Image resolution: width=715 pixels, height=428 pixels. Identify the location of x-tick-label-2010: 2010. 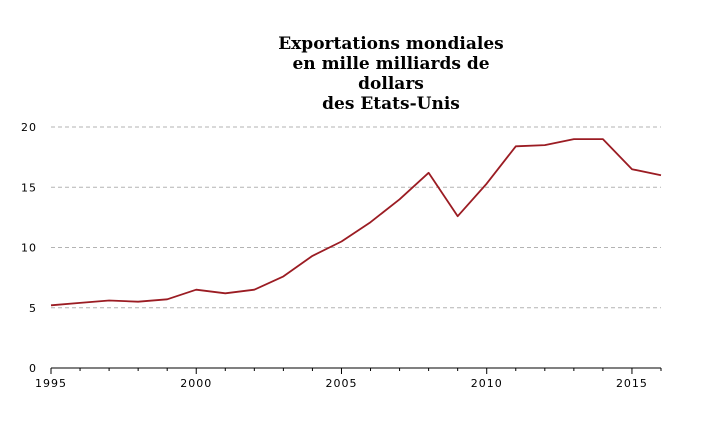
(487, 383).